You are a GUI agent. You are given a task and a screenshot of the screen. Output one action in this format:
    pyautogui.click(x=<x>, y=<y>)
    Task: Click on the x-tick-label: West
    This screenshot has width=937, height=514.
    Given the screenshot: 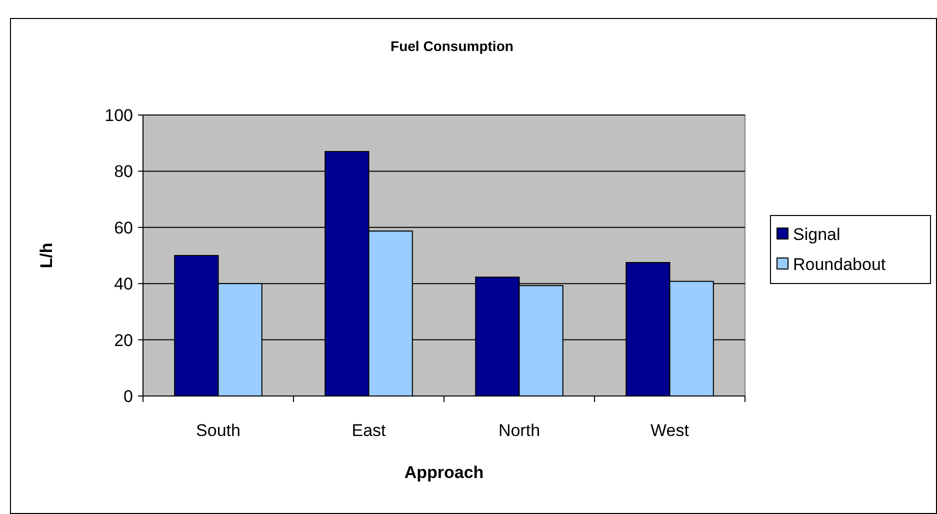 What is the action you would take?
    pyautogui.click(x=670, y=430)
    